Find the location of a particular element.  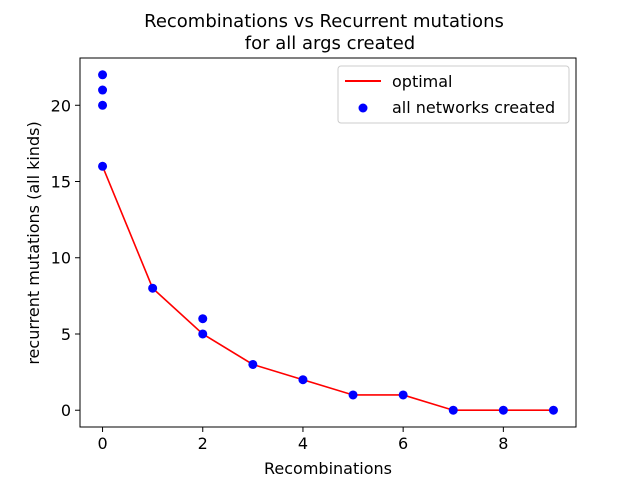

x-tick-label: 4 is located at coordinates (303, 443).